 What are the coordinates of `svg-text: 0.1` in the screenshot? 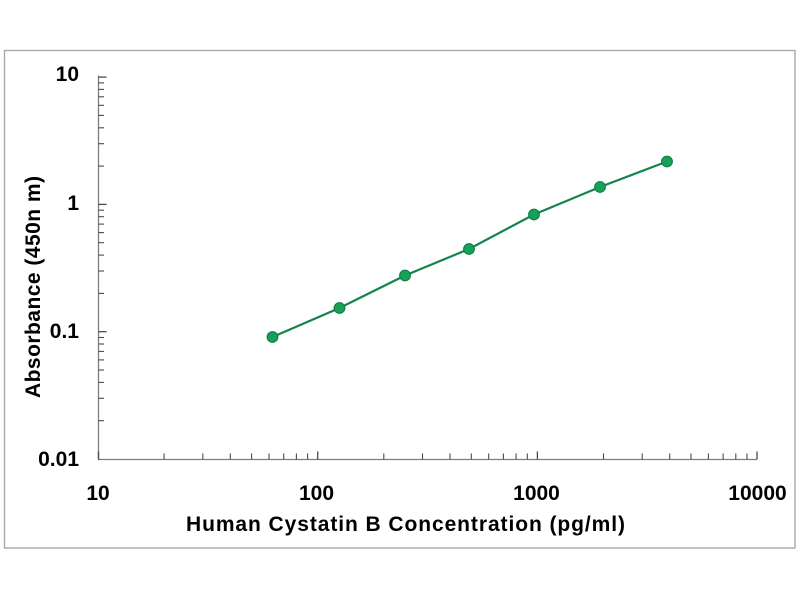 It's located at (65, 331).